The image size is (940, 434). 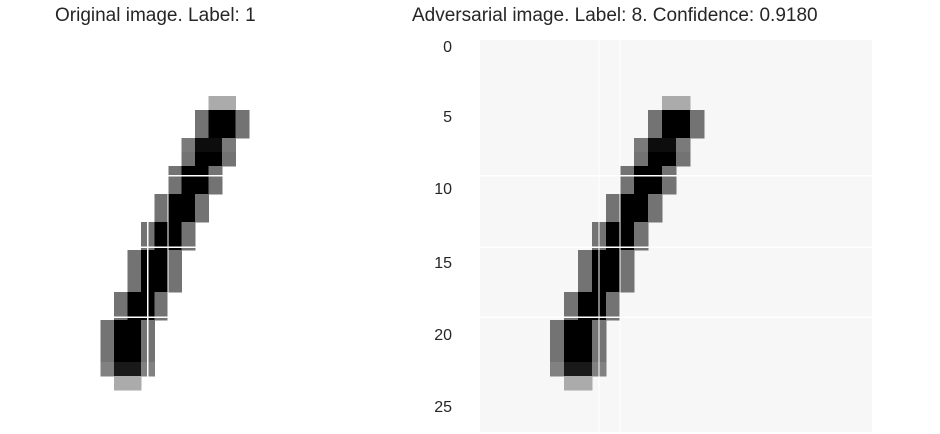 What do you see at coordinates (447, 117) in the screenshot?
I see `y-tick-label: 5` at bounding box center [447, 117].